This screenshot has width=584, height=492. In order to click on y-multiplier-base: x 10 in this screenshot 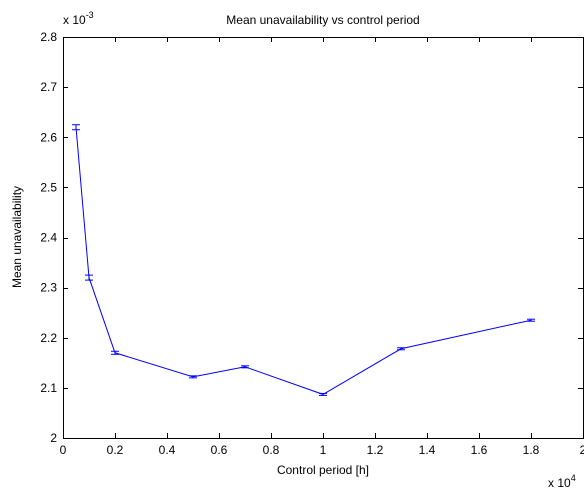, I will do `click(74, 20)`.